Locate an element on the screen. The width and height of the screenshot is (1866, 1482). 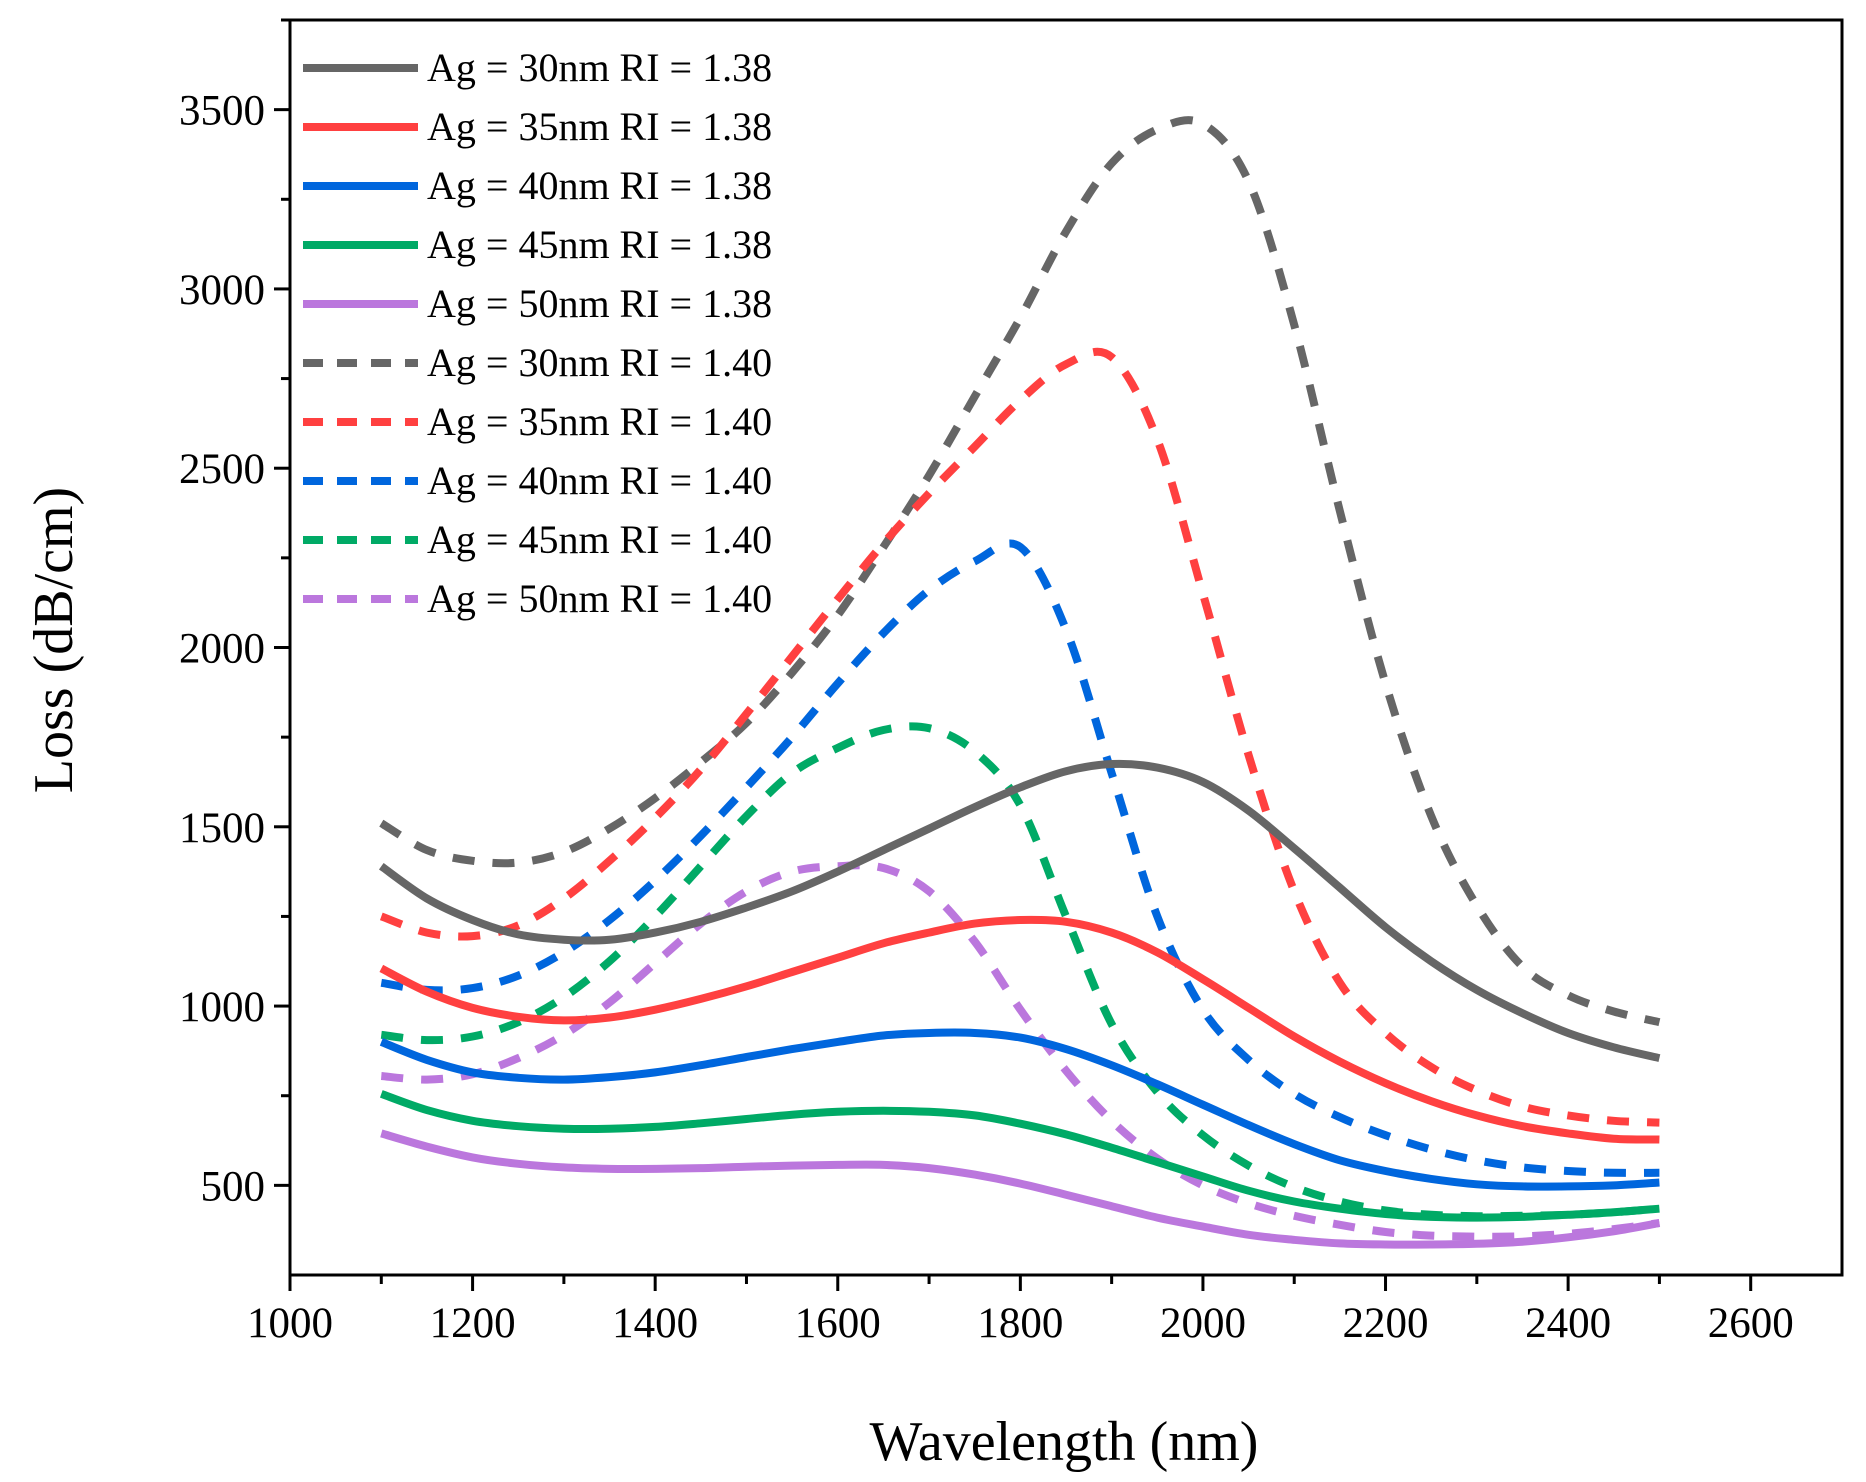
y-axis-title: Loss (dB/cm) is located at coordinates (54, 640).